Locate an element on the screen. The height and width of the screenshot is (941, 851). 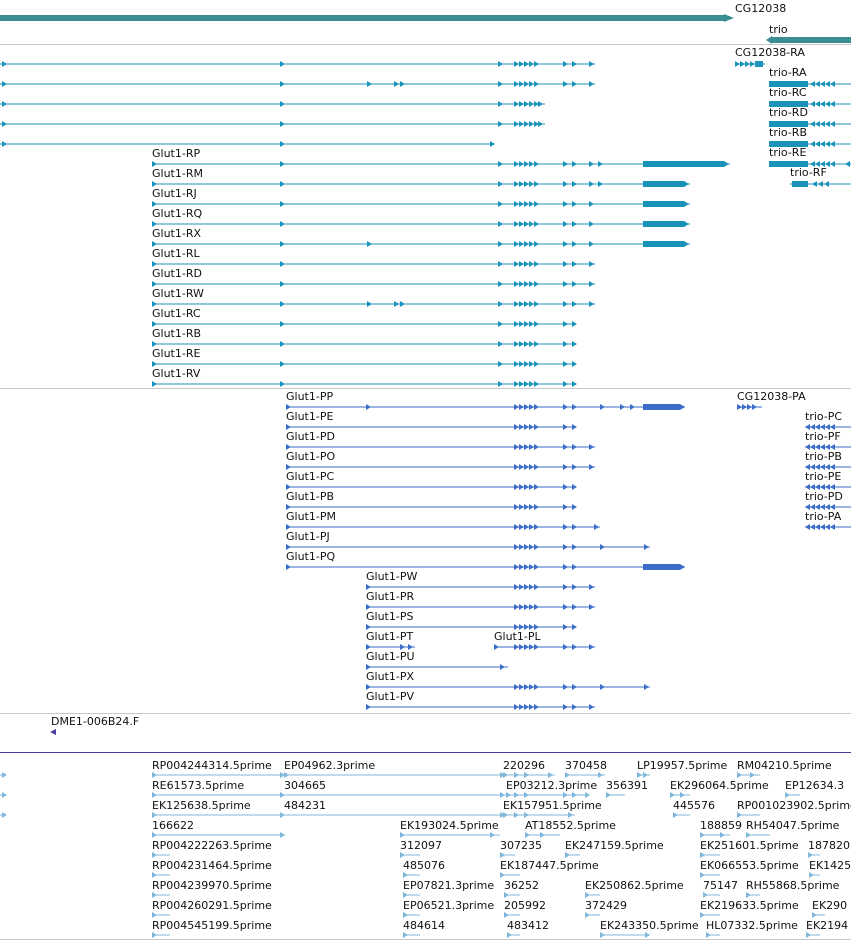
protein-label-glut1-pv: Glut1-PV is located at coordinates (390, 696).